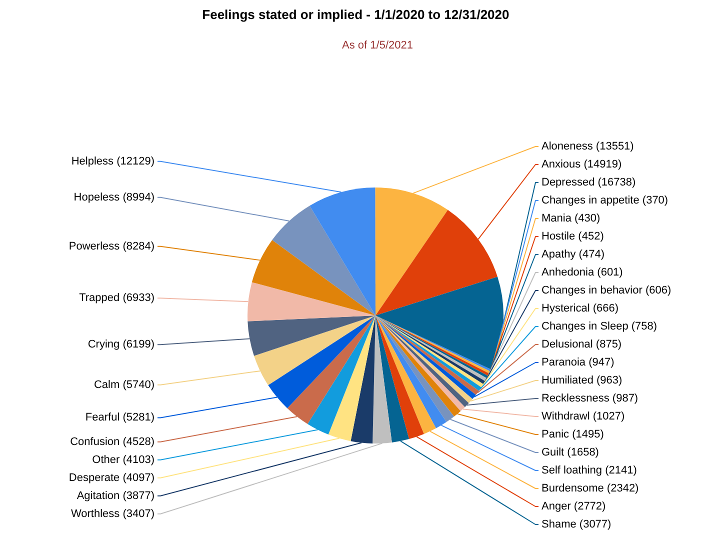 This screenshot has width=714, height=534. Describe the element at coordinates (574, 506) in the screenshot. I see `slice-label: Anger (2772)` at that location.